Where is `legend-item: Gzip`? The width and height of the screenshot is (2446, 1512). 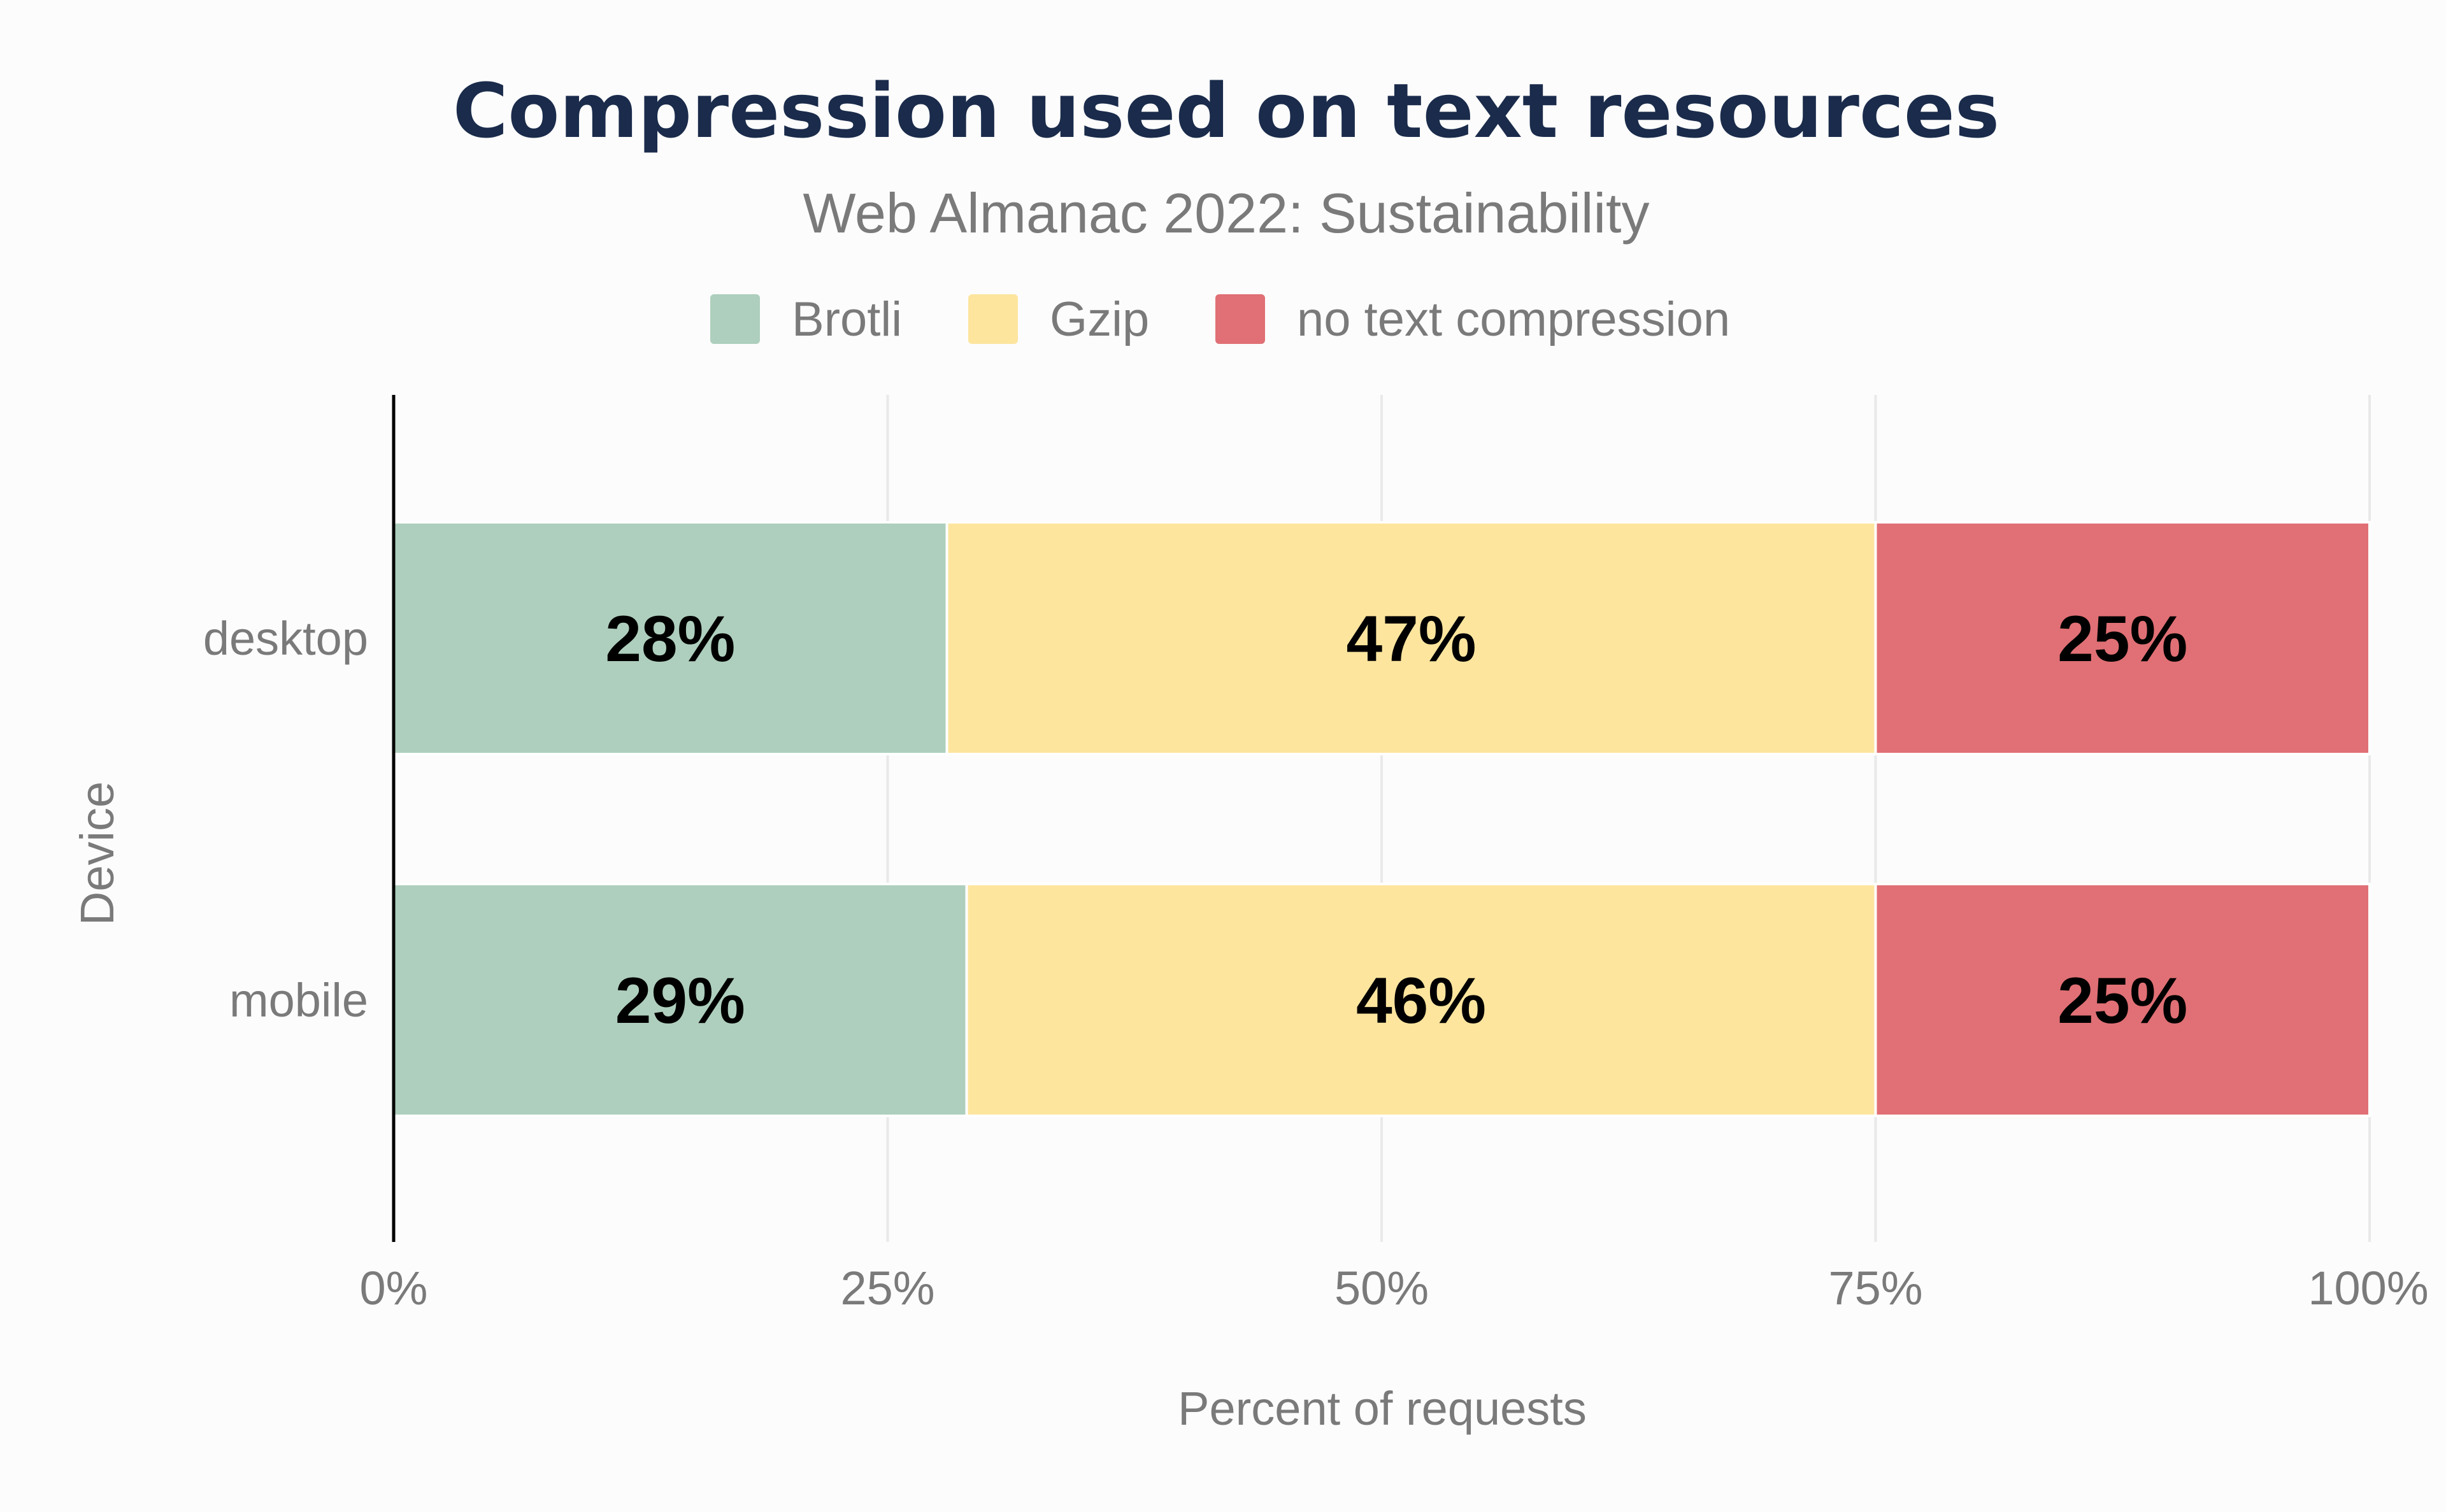
legend-item: Gzip is located at coordinates (1058, 319).